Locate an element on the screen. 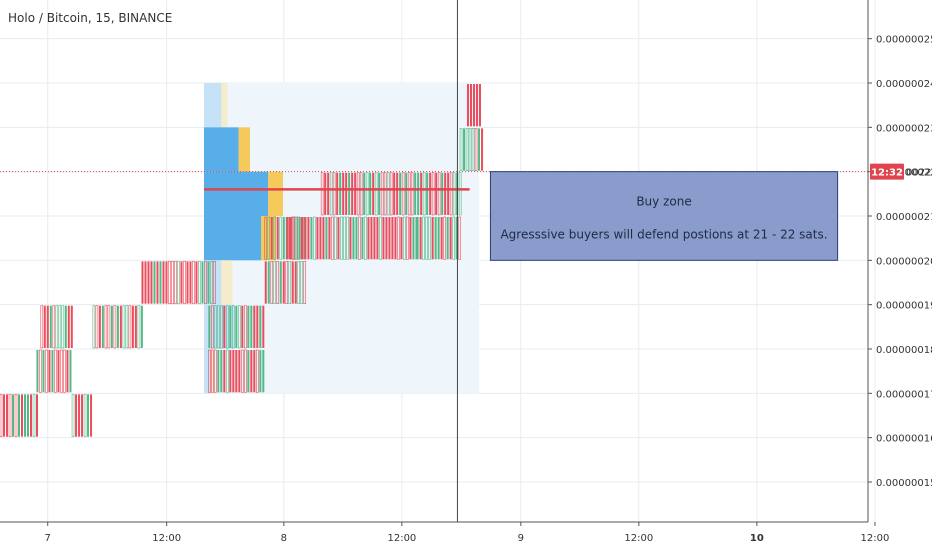 The image size is (932, 550). y-tick-label: 0.00000025 is located at coordinates (904, 40).